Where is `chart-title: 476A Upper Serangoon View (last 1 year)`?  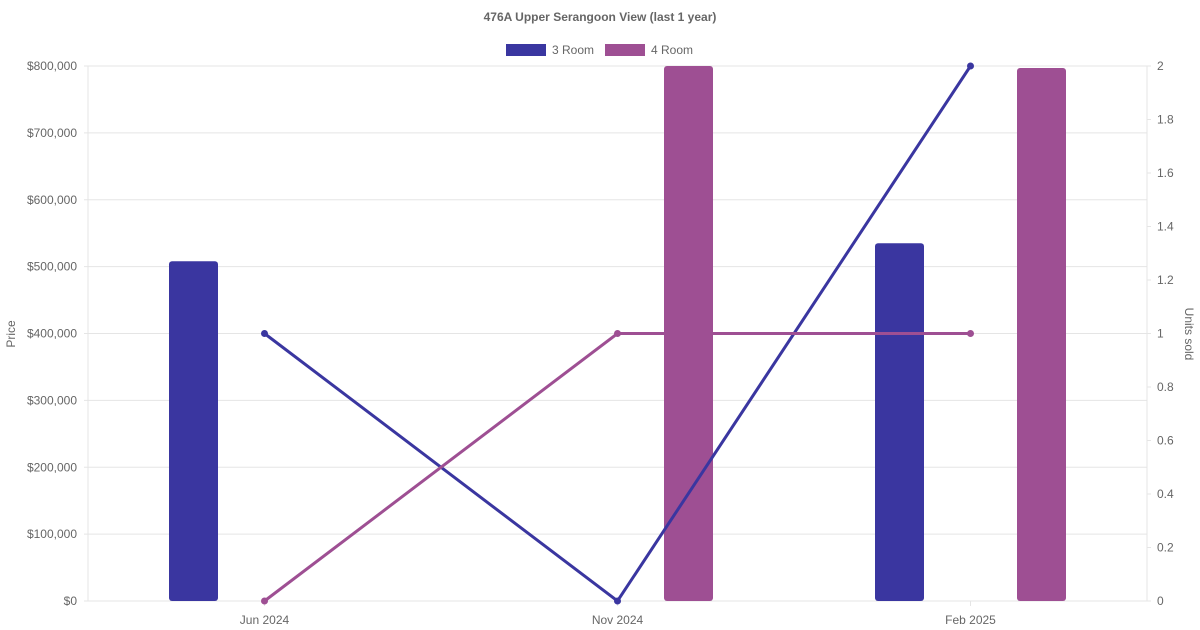
chart-title: 476A Upper Serangoon View (last 1 year) is located at coordinates (600, 17).